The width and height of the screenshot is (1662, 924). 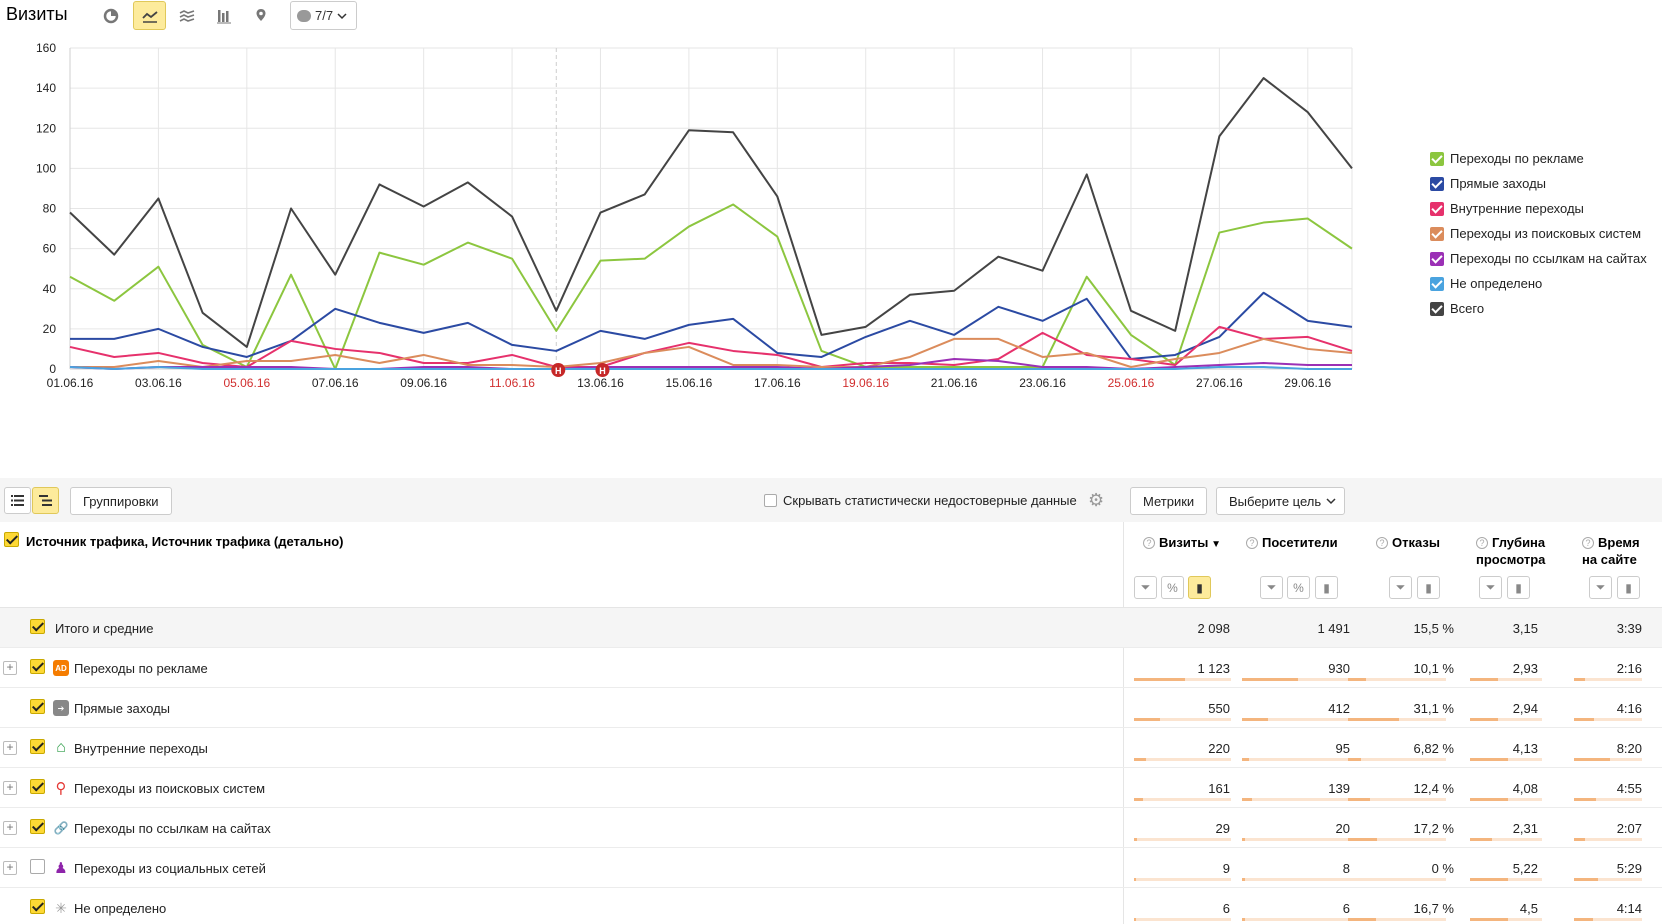 I want to click on gear-icon: ⚙, so click(x=1096, y=500).